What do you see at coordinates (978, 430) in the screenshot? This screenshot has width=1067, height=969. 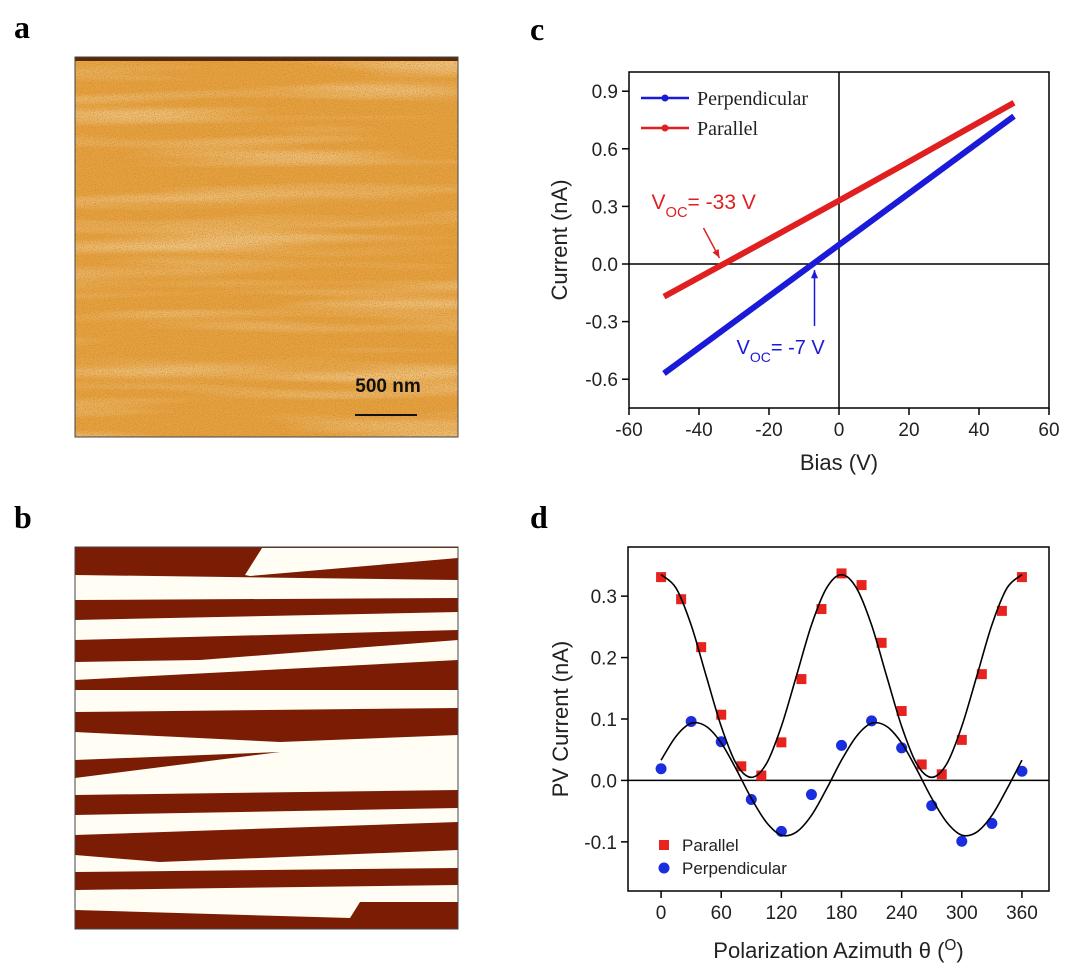 I see `x-tick-label: 40` at bounding box center [978, 430].